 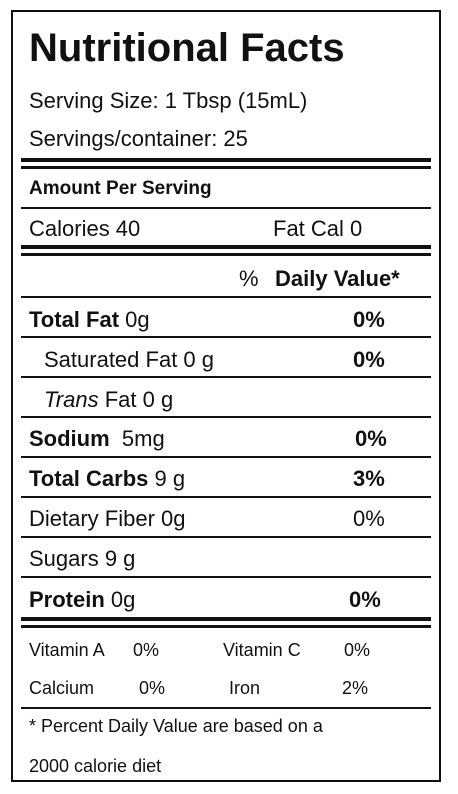 What do you see at coordinates (137, 319) in the screenshot?
I see `total-fat-amount: 0g` at bounding box center [137, 319].